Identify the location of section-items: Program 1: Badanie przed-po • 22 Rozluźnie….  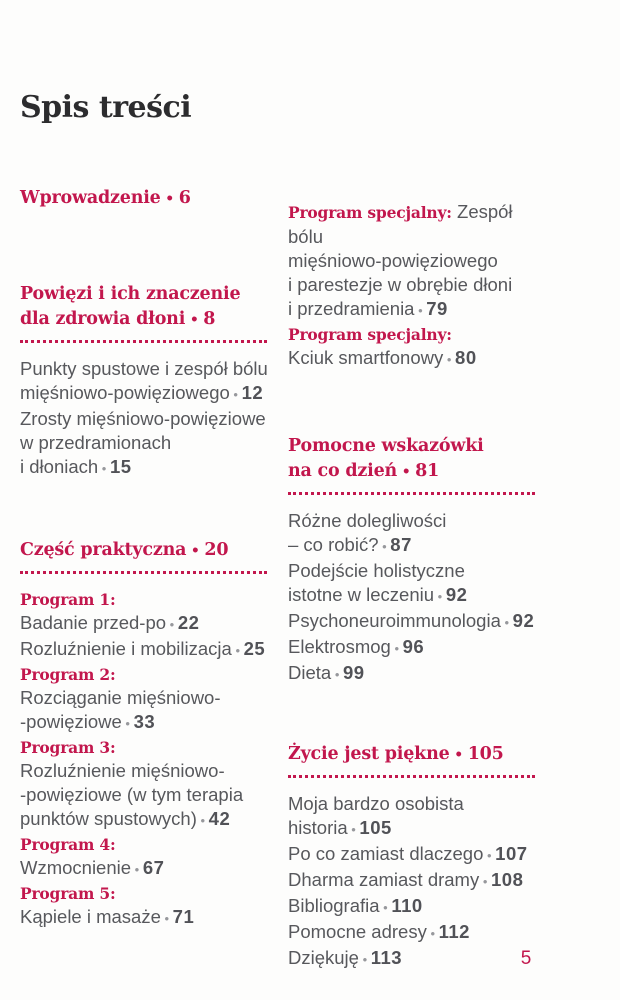
(146, 759).